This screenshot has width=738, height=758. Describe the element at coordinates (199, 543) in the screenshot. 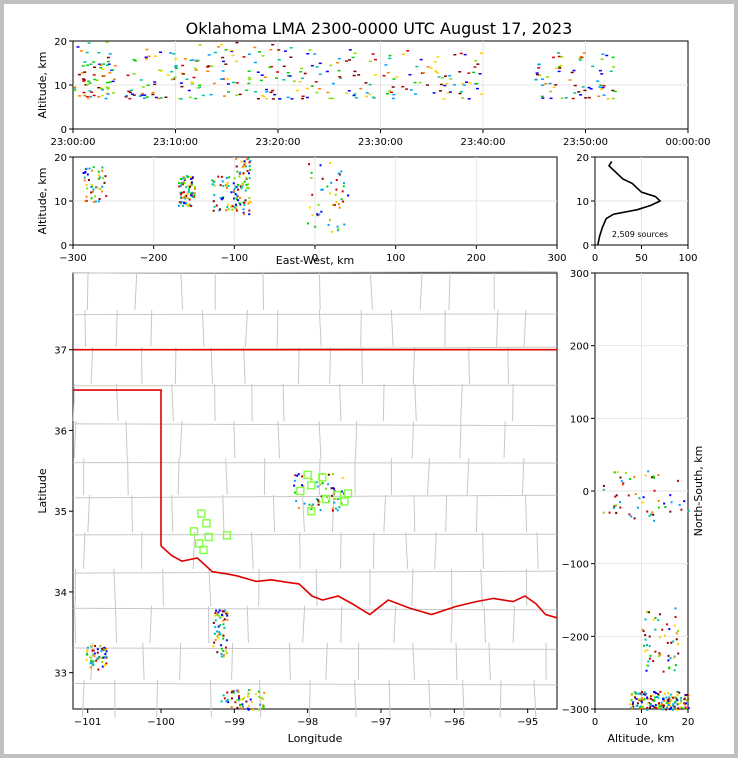

I see `lma-station-marker` at that location.